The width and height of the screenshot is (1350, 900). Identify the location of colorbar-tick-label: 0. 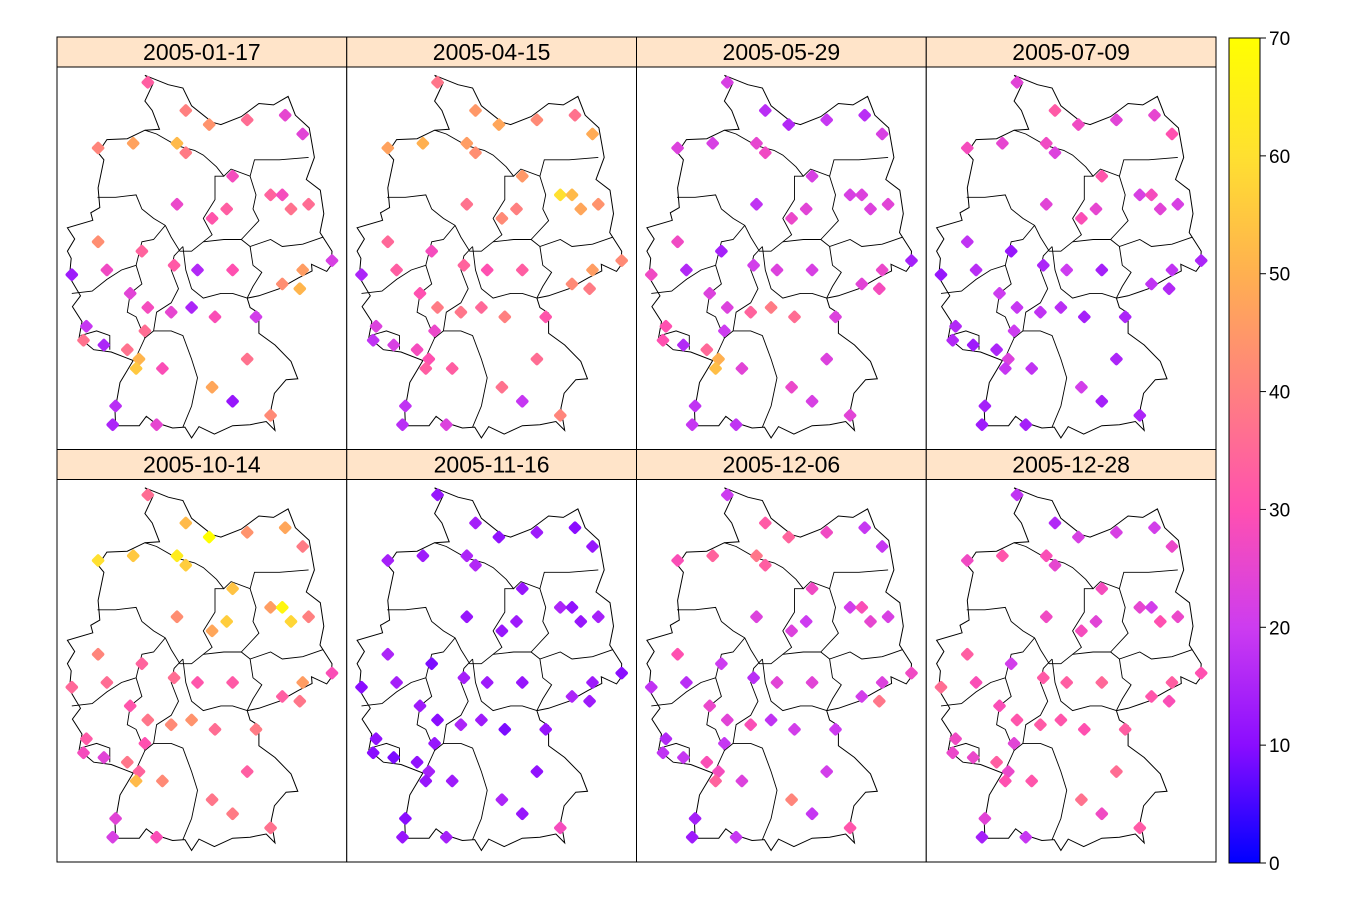
(1274, 864).